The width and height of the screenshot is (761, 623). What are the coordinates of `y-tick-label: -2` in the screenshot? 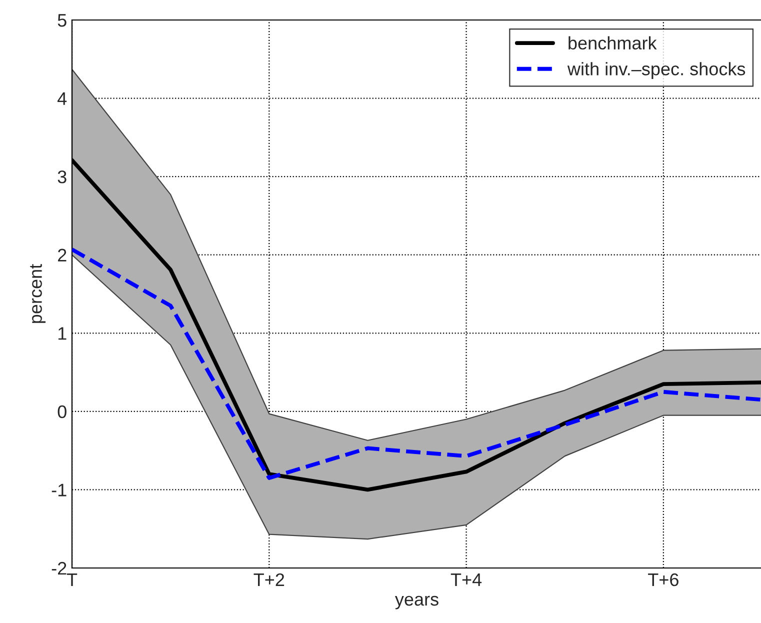 It's located at (59, 568).